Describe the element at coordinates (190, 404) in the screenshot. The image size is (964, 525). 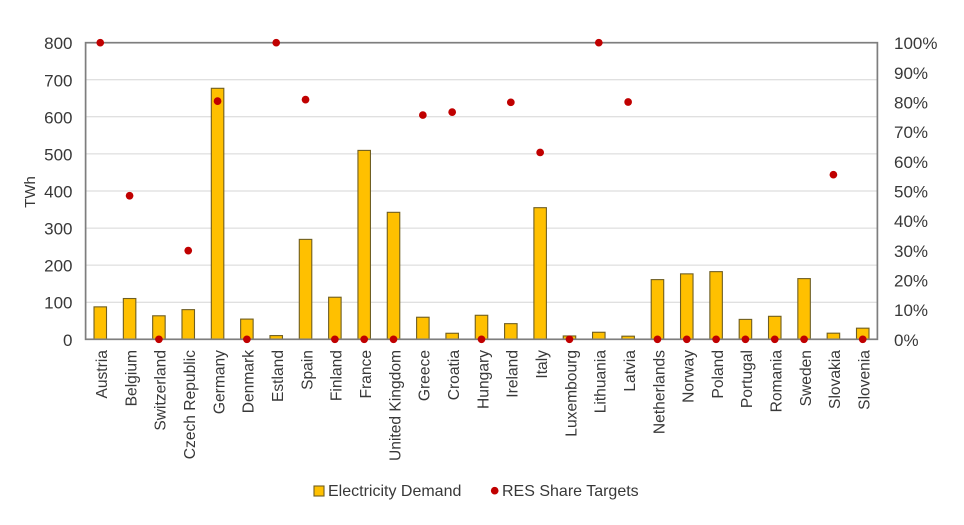
I see `svg-text: Czech Republic` at that location.